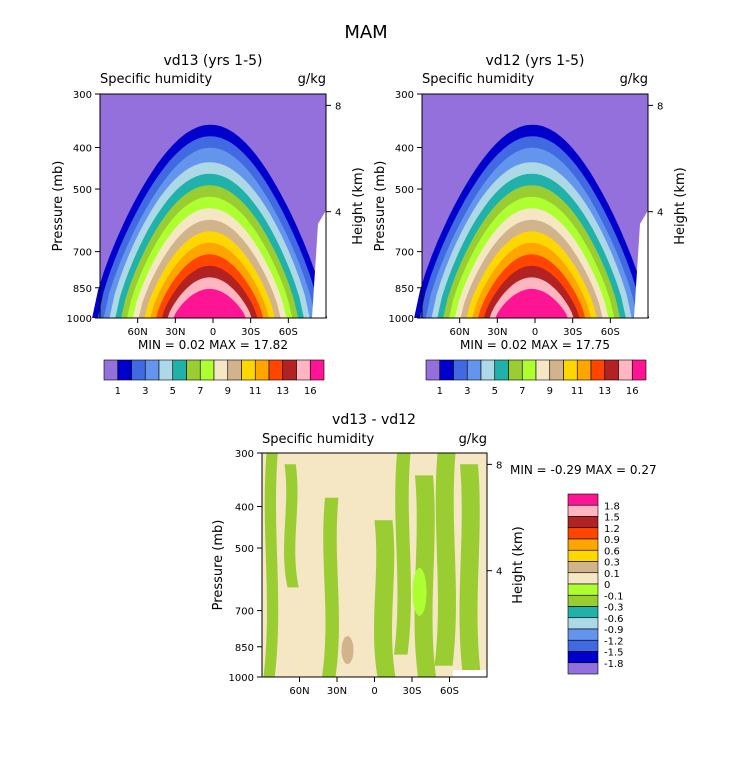  What do you see at coordinates (175, 332) in the screenshot?
I see `panel-1-xtick-label: 30N` at bounding box center [175, 332].